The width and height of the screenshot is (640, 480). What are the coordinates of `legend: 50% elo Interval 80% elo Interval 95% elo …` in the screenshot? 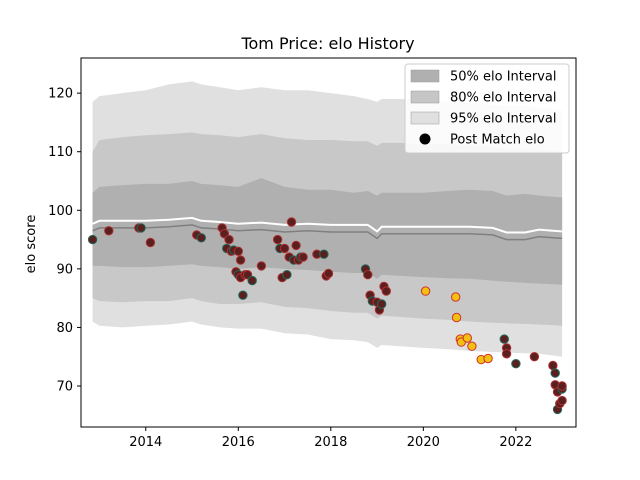 It's located at (487, 108).